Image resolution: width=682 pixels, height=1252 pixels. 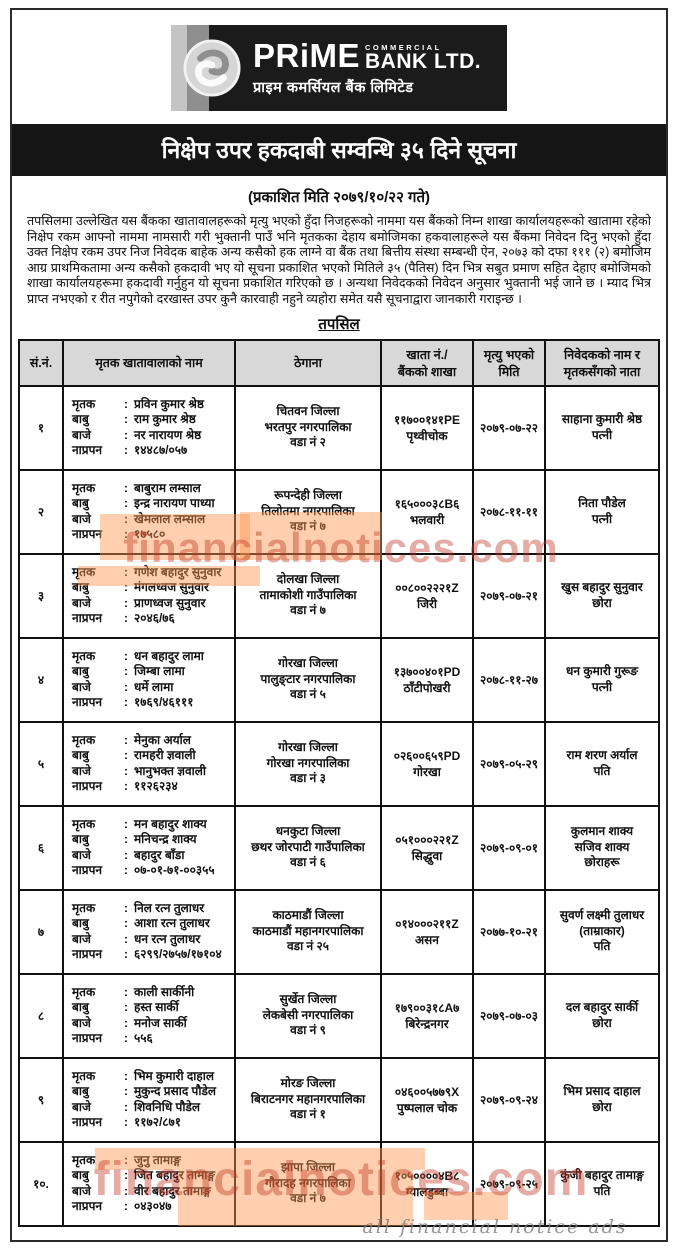 What do you see at coordinates (178, 954) in the screenshot?
I see `field-value: ६२९९/२७५७/१७१०४` at bounding box center [178, 954].